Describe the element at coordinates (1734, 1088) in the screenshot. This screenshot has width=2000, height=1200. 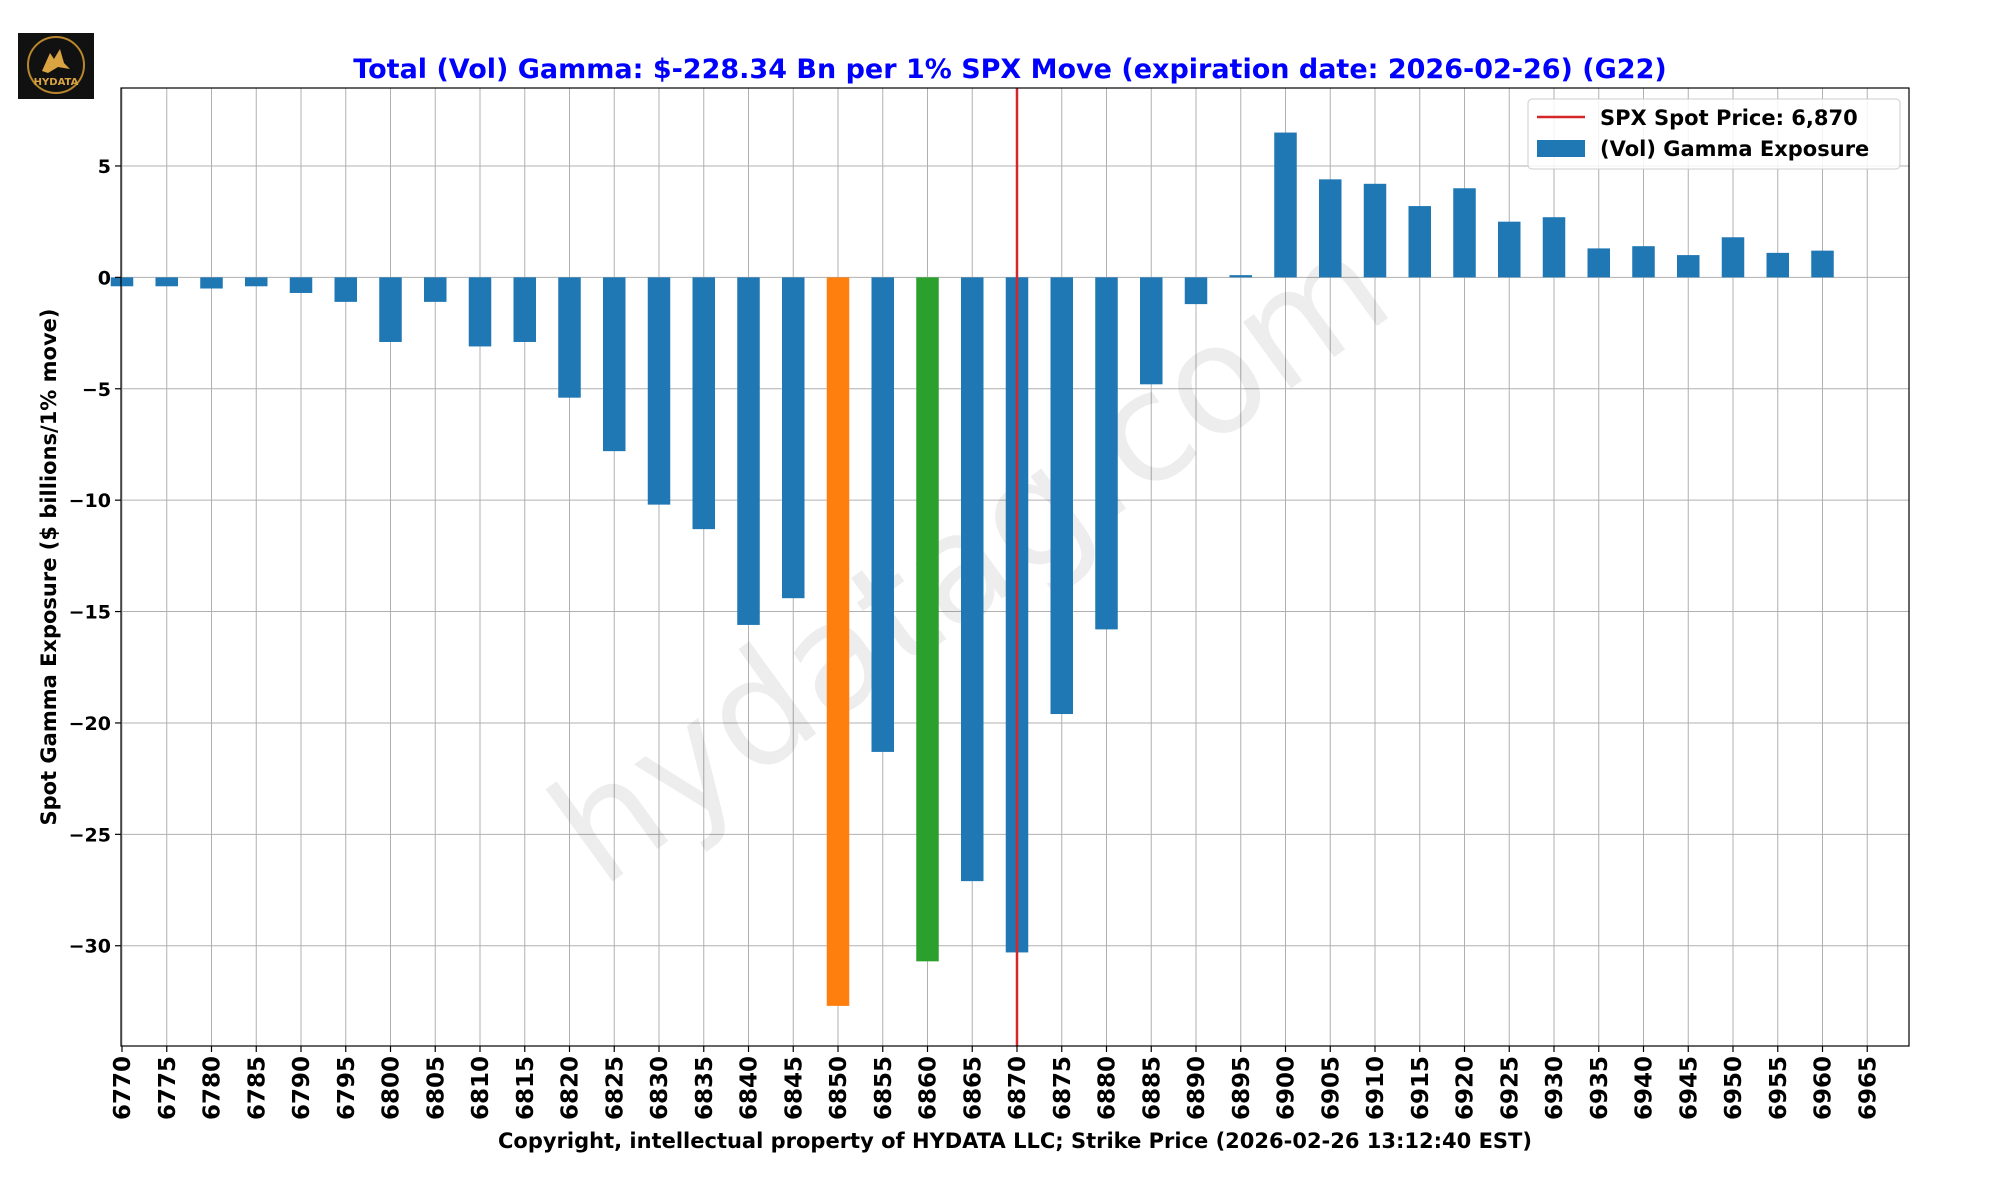
I see `x-tick-label: 6950` at that location.